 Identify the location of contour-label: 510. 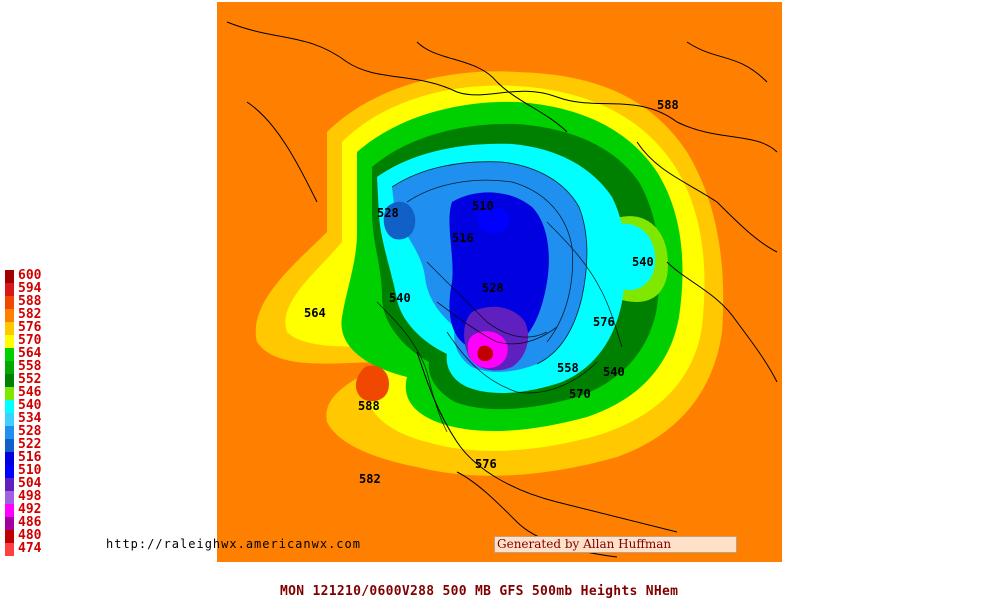
(483, 206).